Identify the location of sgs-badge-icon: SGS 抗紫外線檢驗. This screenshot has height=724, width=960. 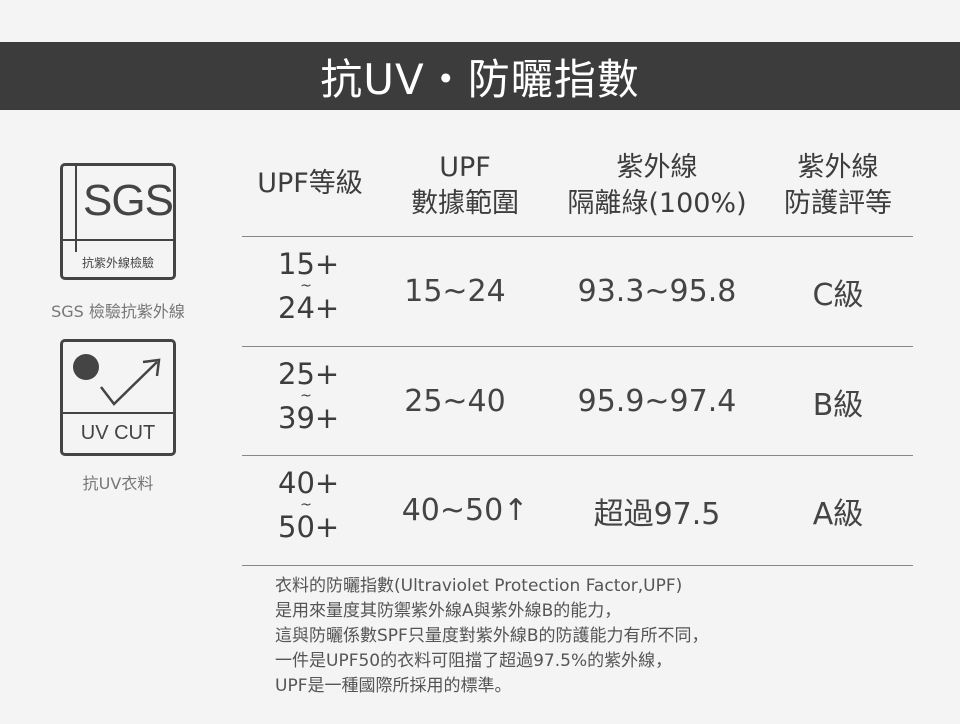
(118, 221).